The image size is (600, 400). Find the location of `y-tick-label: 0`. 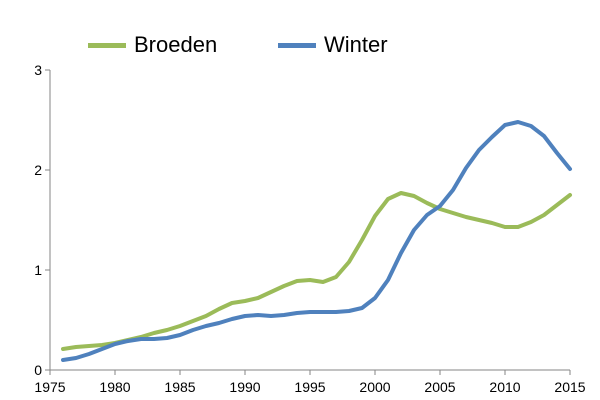

y-tick-label: 0 is located at coordinates (38, 370).